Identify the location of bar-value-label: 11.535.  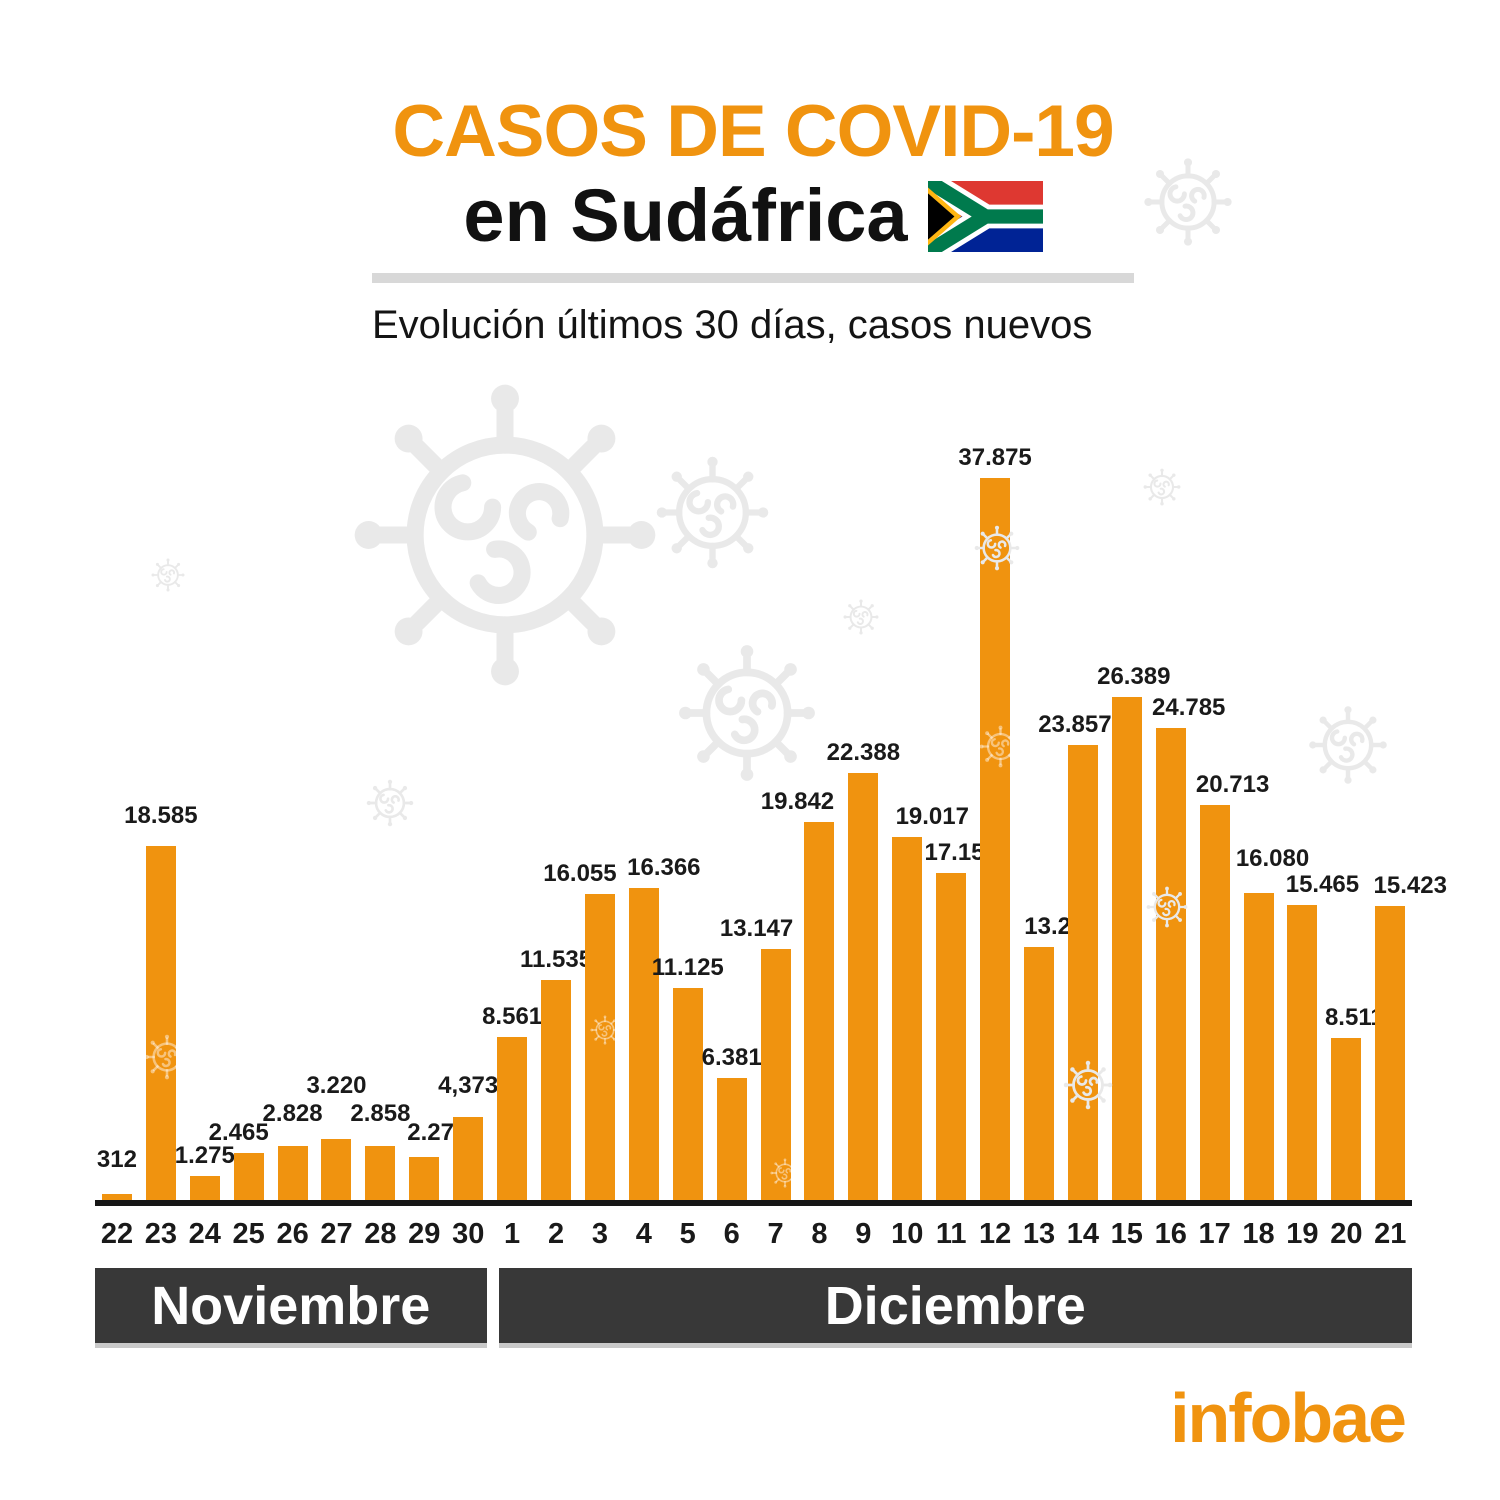
(556, 959).